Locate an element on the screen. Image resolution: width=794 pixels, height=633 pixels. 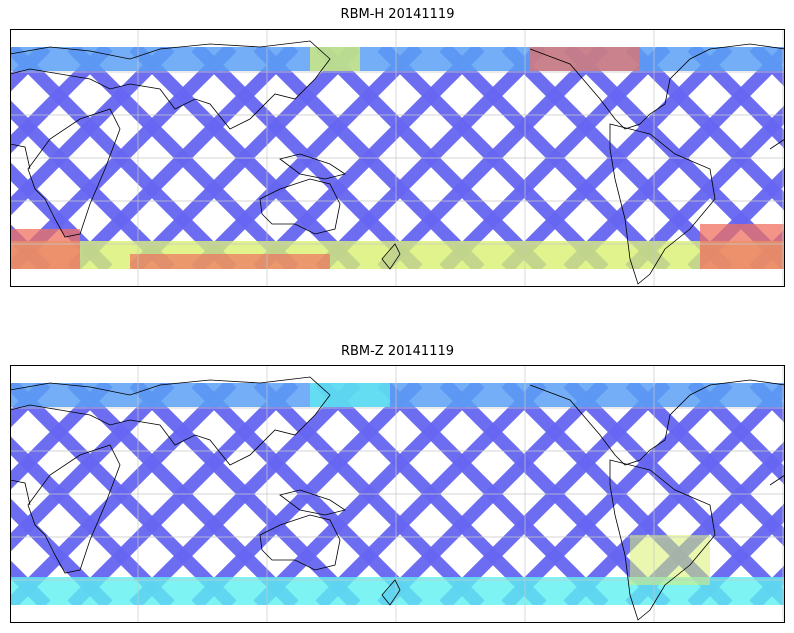
top-south-band is located at coordinates (397, 255).